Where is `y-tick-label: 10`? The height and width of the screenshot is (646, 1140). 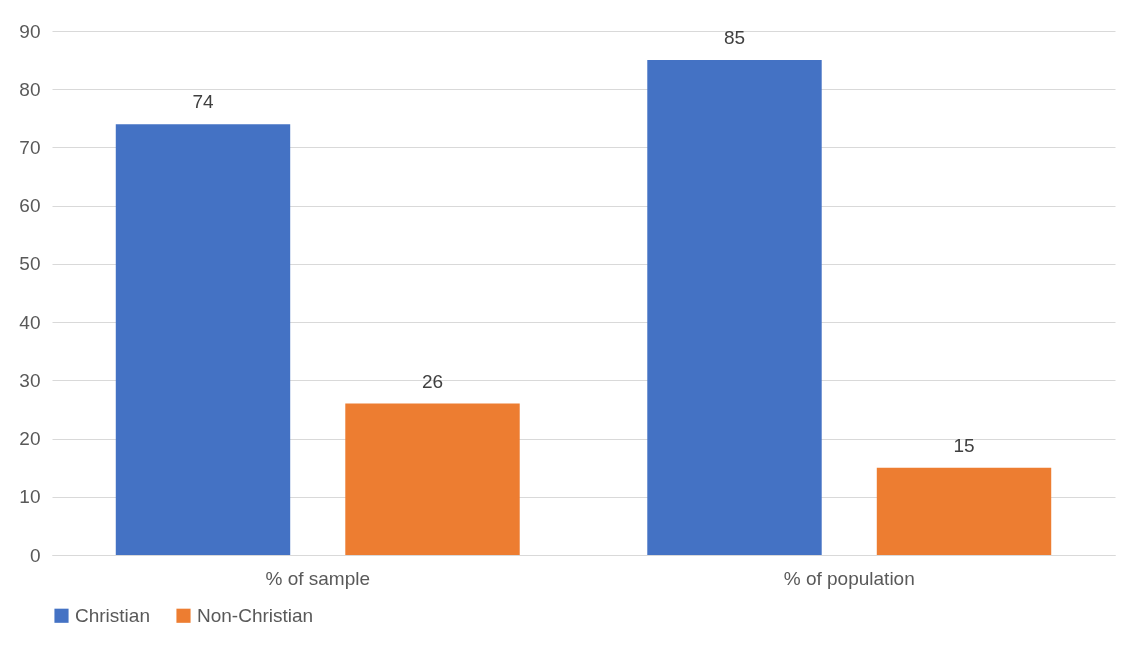 y-tick-label: 10 is located at coordinates (30, 497).